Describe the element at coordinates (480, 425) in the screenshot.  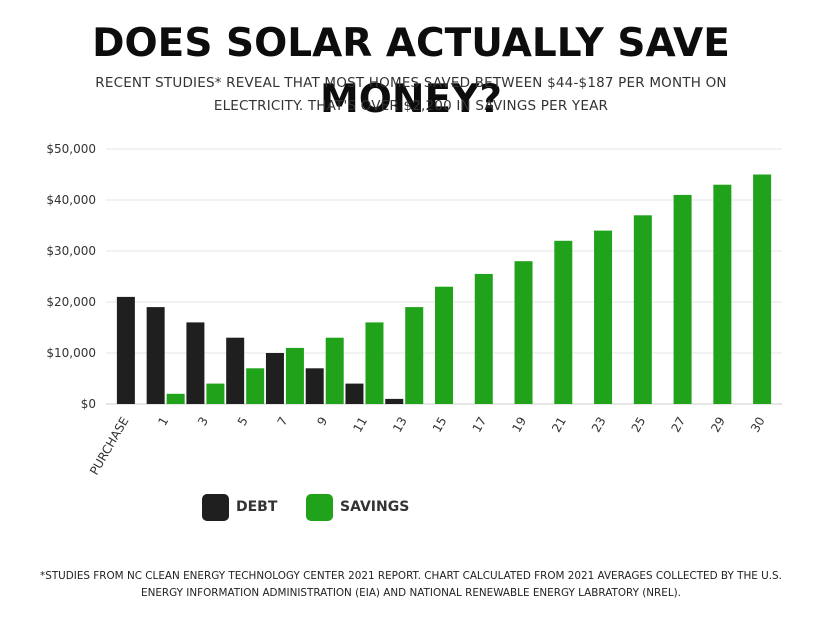
I see `x-tick-label: 17` at that location.